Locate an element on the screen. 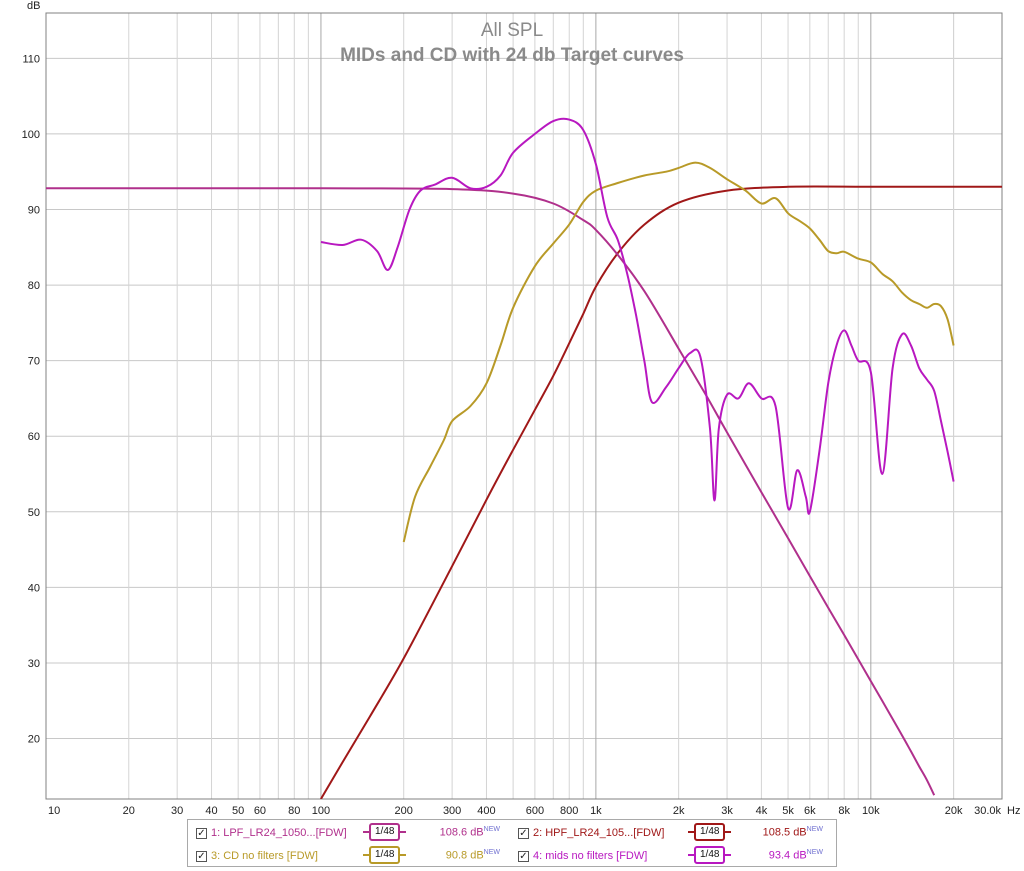 Image resolution: width=1024 pixels, height=871 pixels. x-tick-label: 300 is located at coordinates (452, 811).